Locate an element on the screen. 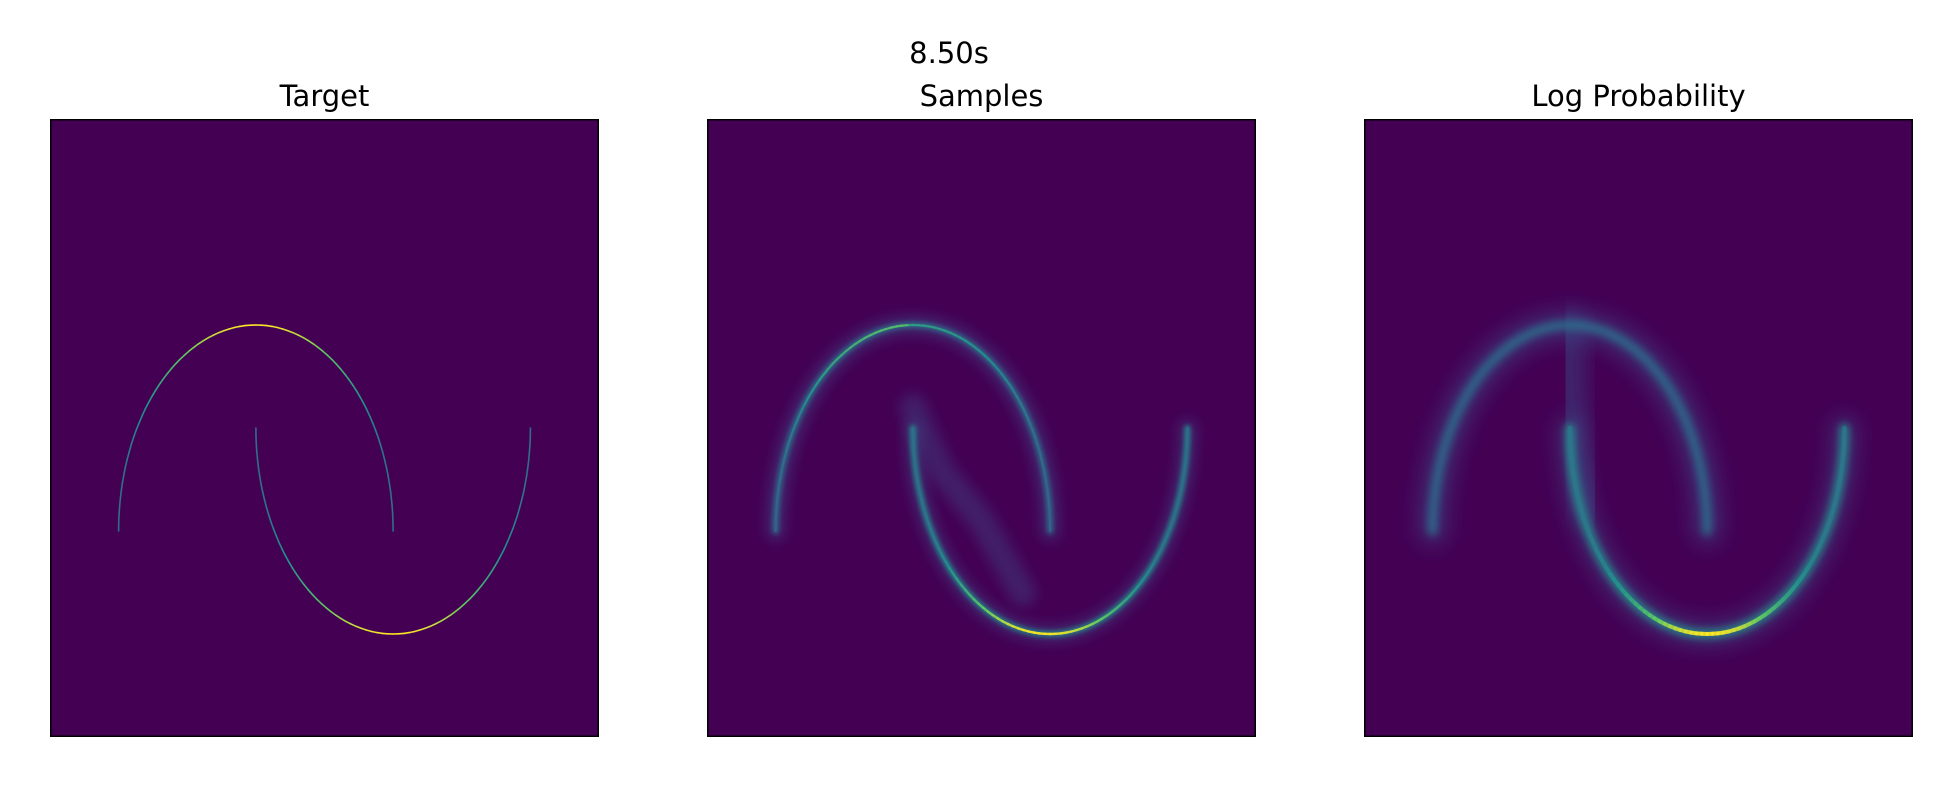 This screenshot has height=785, width=1949. logprob-vertical-smear is located at coordinates (1580, 418).